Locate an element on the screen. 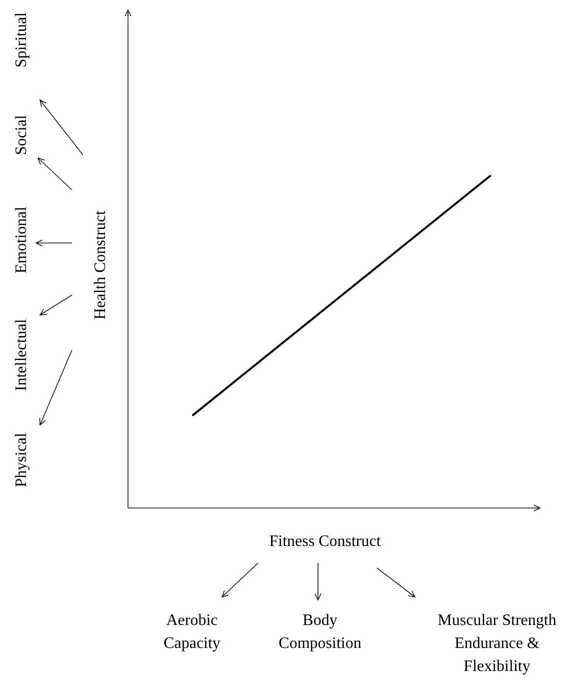  text: Body Composition is located at coordinates (320, 632).